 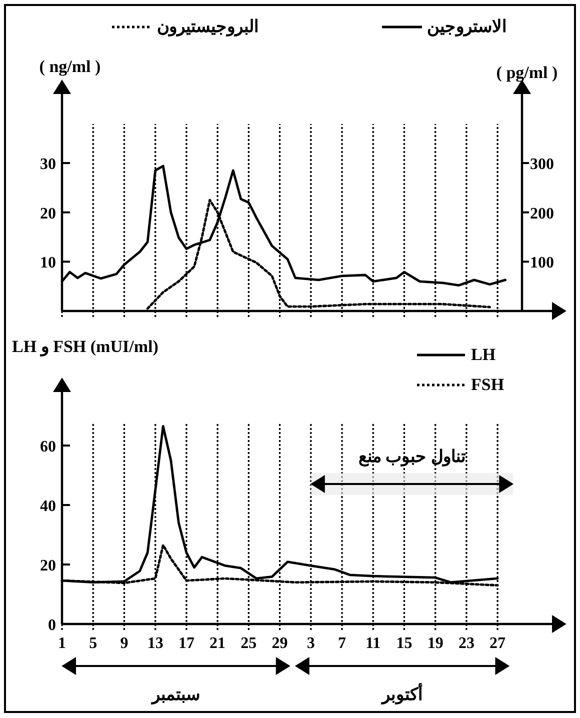 I want to click on x-tick-label: 19, so click(x=435, y=643).